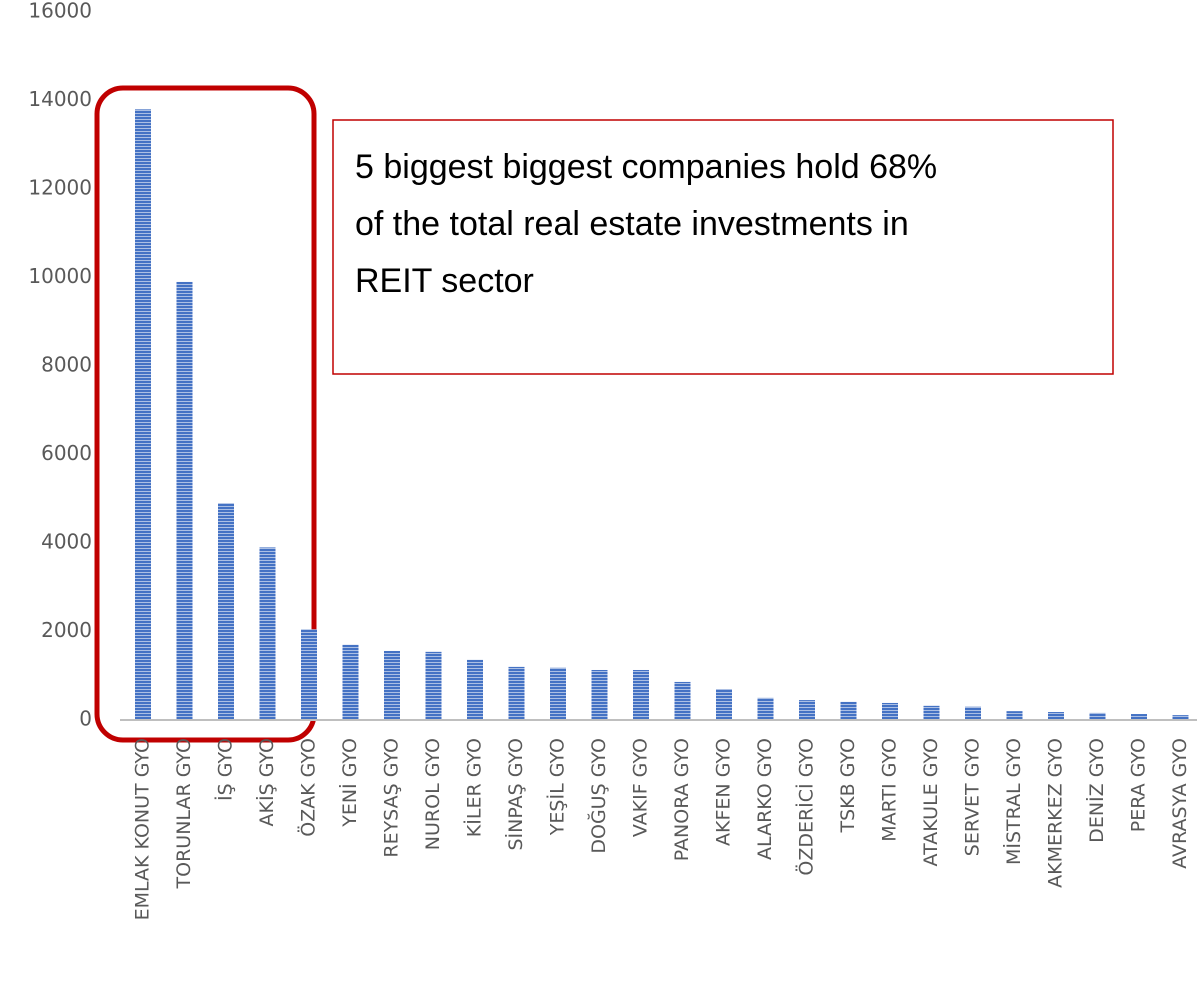  Describe the element at coordinates (66, 630) in the screenshot. I see `y-tick-label: 2000` at that location.